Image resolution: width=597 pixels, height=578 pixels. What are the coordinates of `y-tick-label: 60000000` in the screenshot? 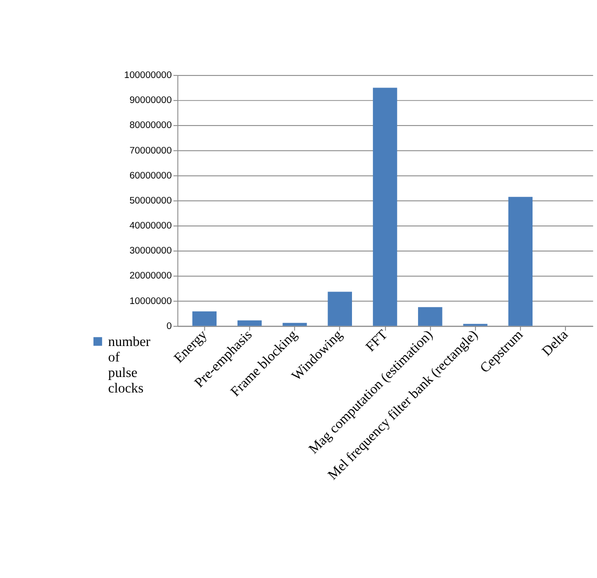 It's located at (150, 176).